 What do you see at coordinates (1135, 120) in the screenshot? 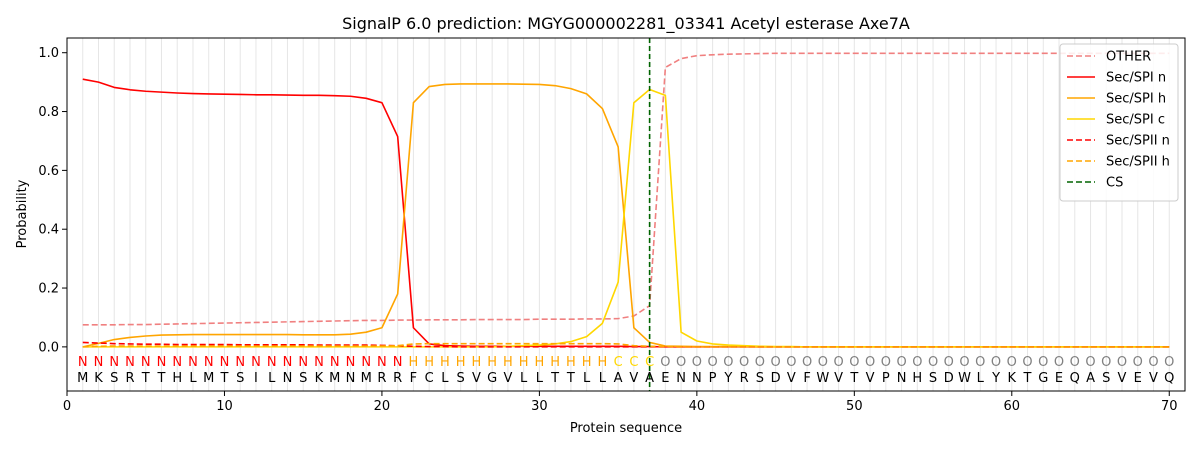
I see `legend-entry: Sec/SPI c` at bounding box center [1135, 120].